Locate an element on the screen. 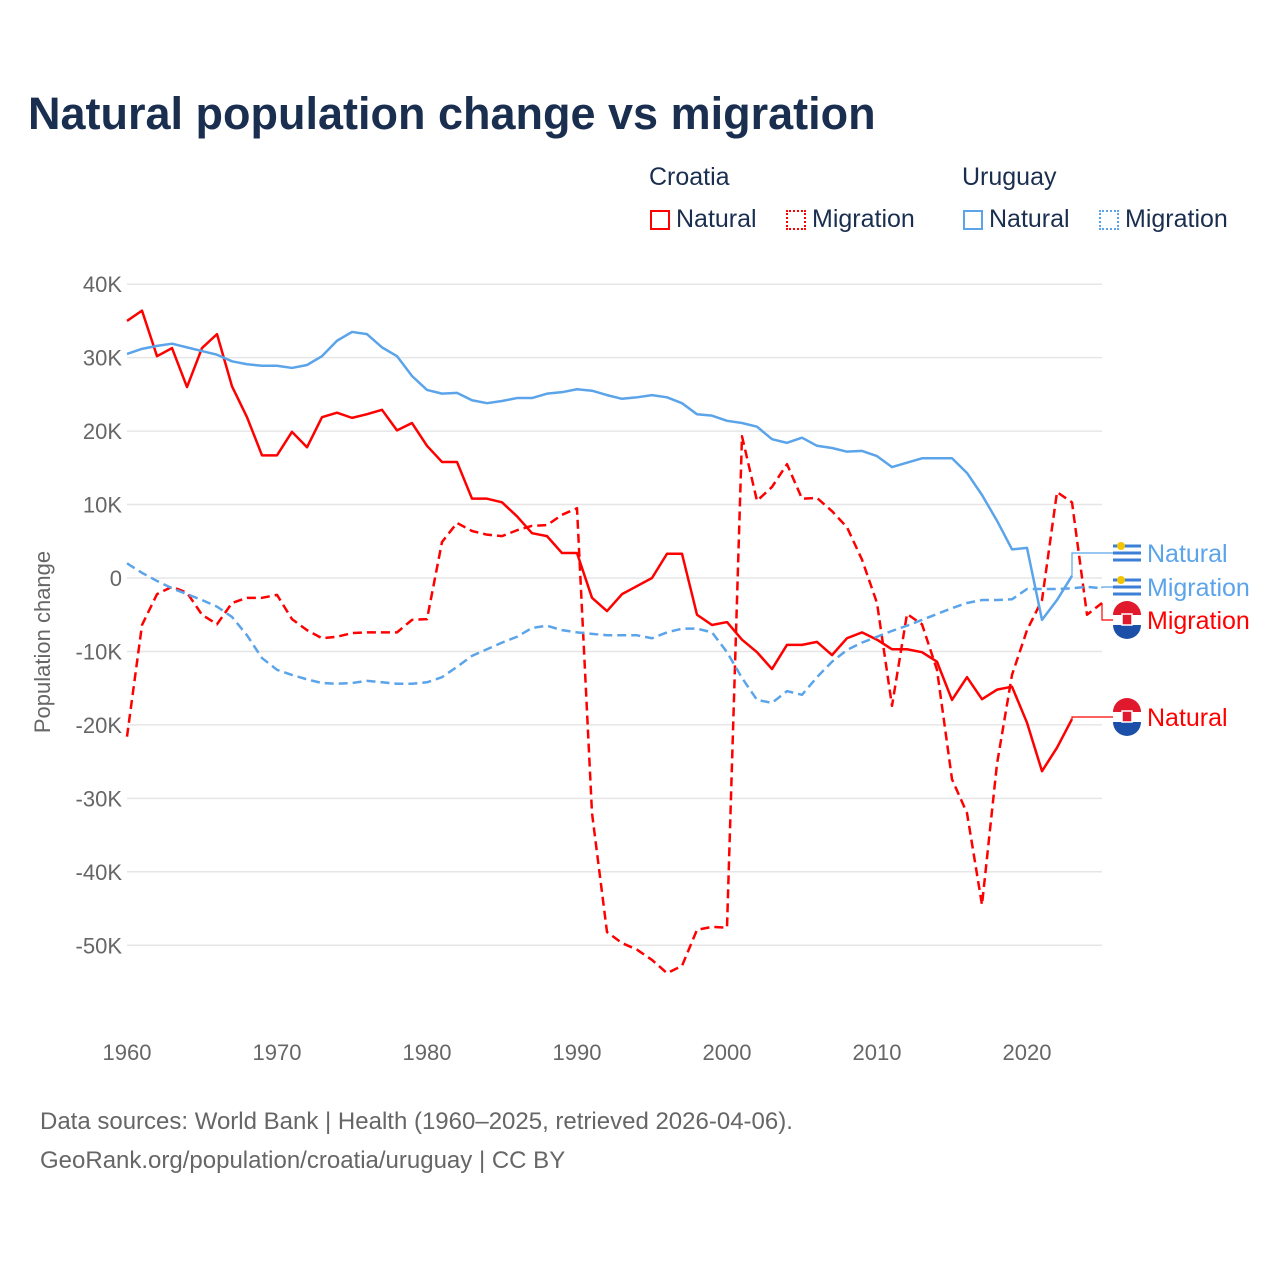 The height and width of the screenshot is (1280, 1280). y-tick-label: -40K is located at coordinates (99, 872).